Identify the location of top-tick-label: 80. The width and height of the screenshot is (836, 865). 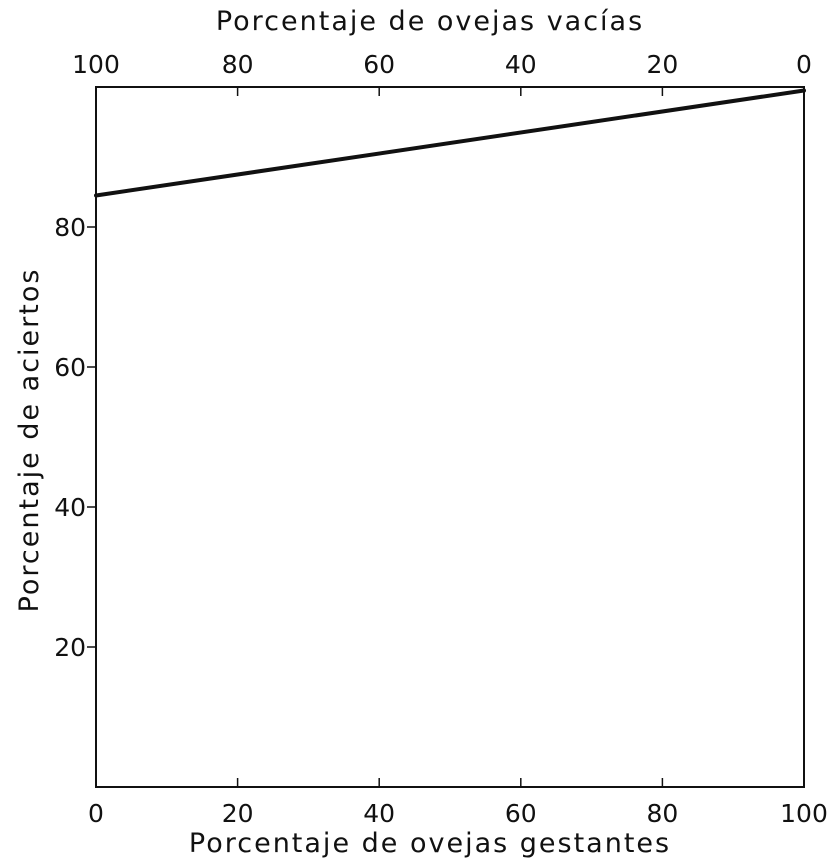
(238, 64).